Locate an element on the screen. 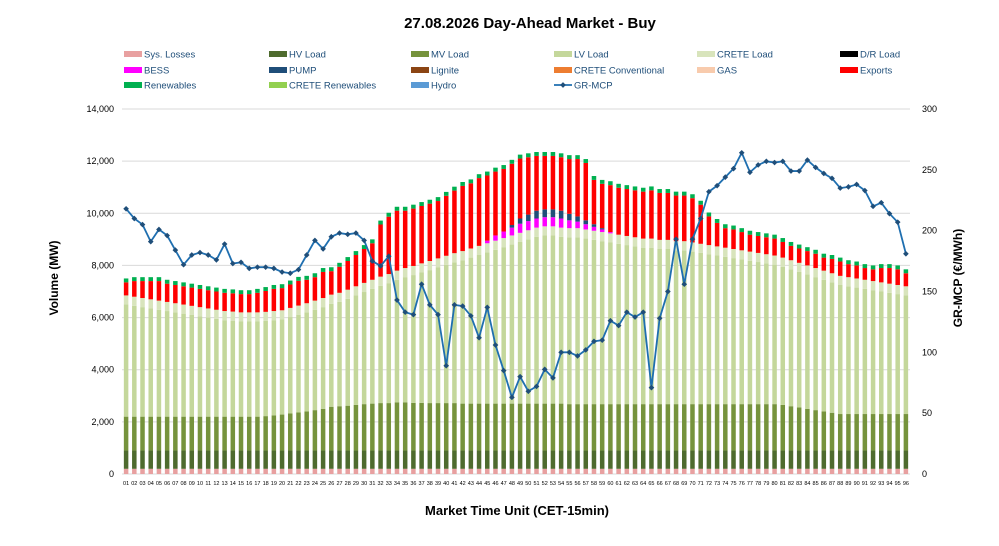 The image size is (999, 546). x-tick-label: 03 is located at coordinates (142, 484).